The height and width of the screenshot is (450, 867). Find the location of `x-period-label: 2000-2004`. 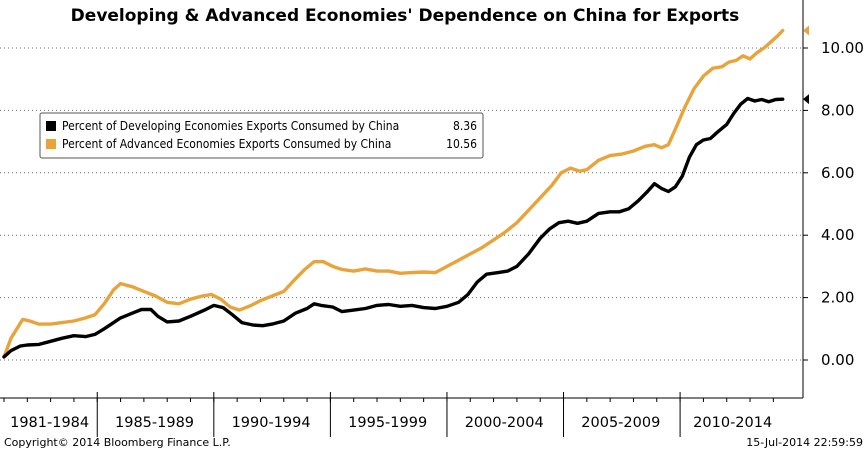

x-period-label: 2000-2004 is located at coordinates (504, 423).